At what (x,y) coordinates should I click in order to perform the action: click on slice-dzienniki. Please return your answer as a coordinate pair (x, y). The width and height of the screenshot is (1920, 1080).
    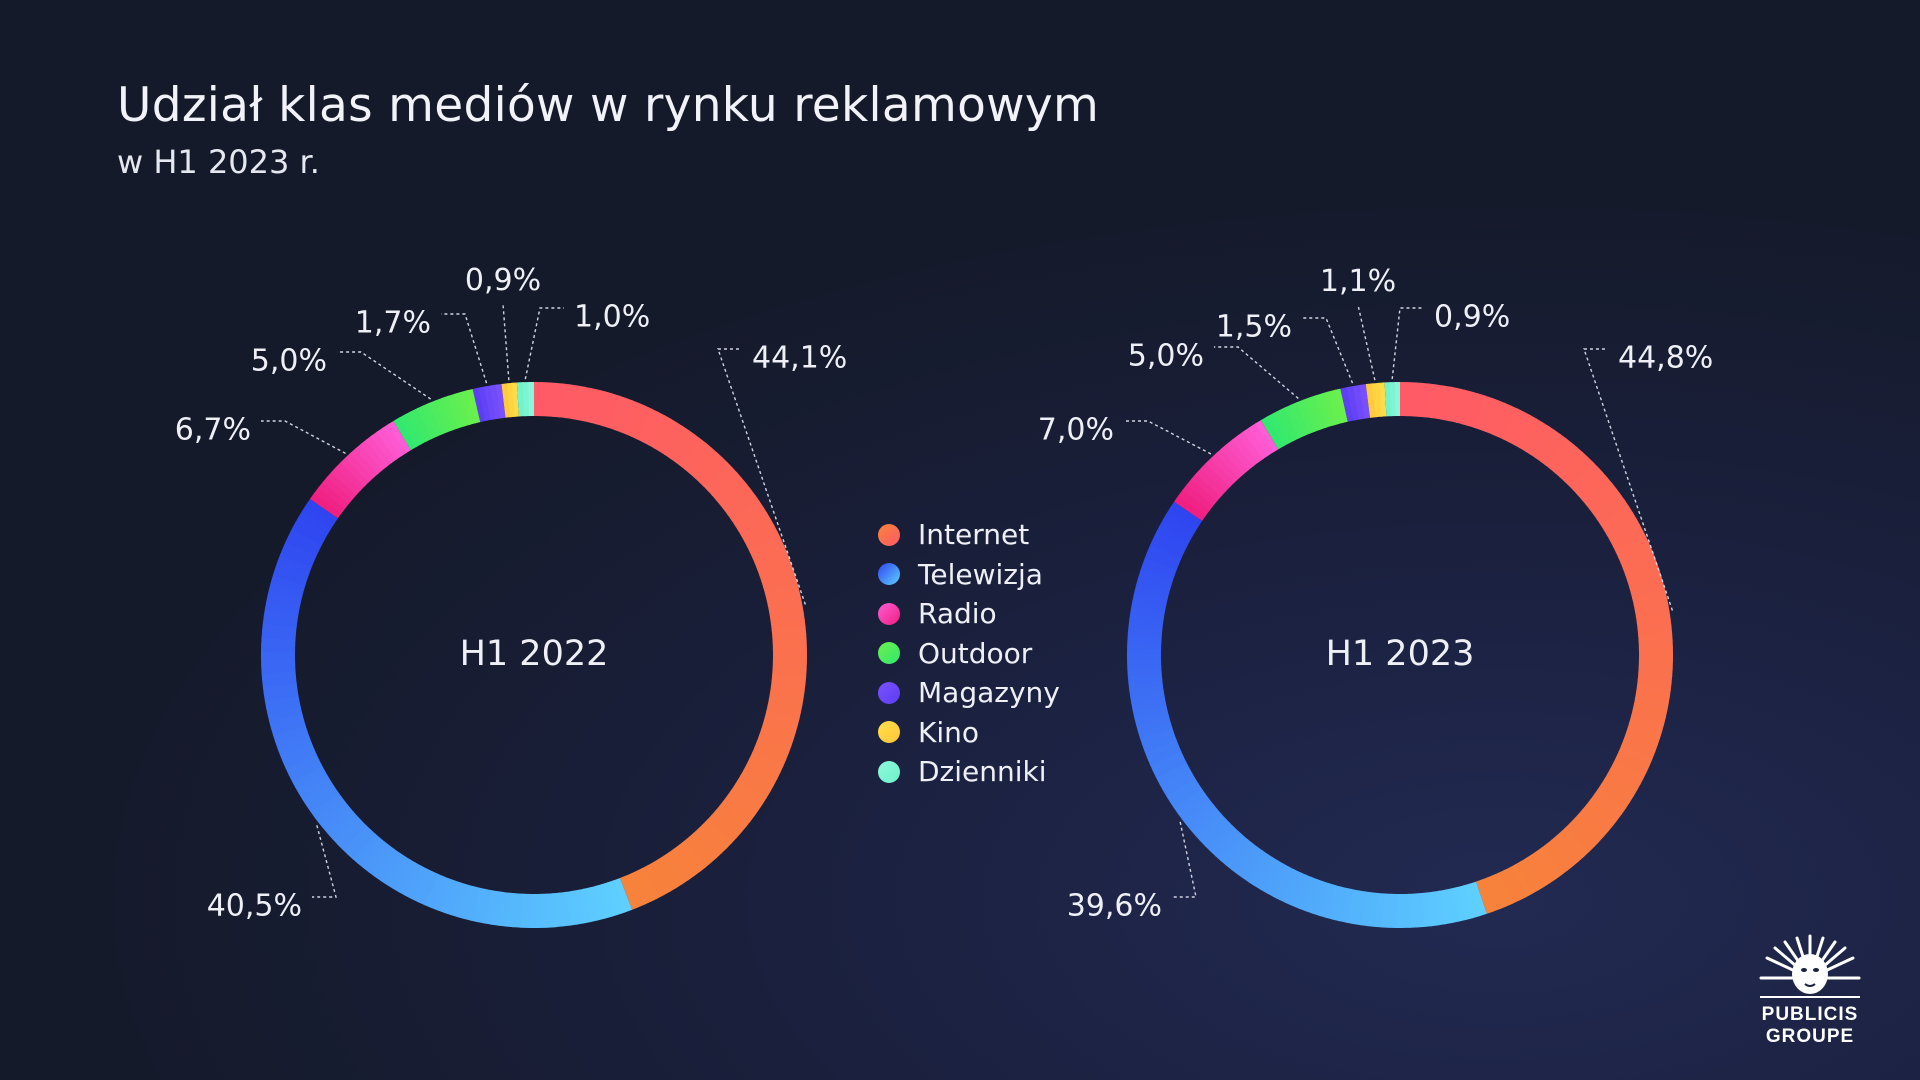
    Looking at the image, I should click on (1392, 399).